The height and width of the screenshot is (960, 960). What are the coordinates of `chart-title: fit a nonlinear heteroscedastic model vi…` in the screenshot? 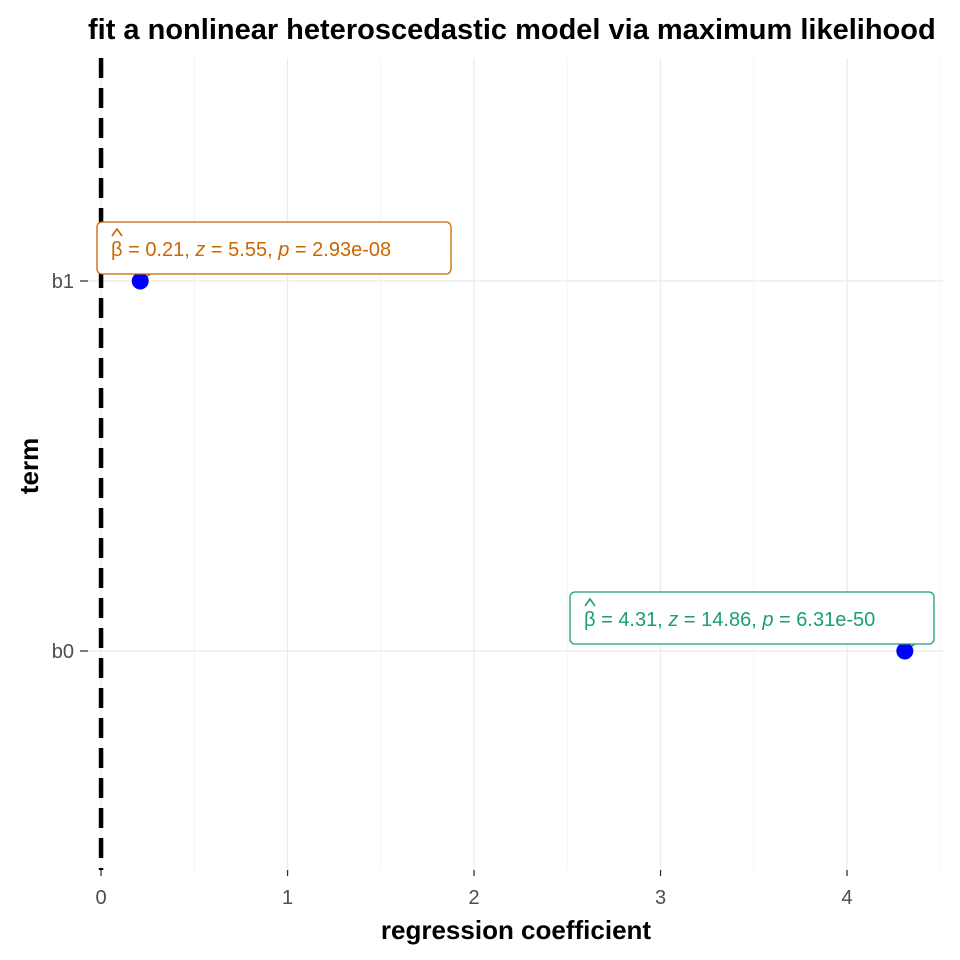 It's located at (512, 30).